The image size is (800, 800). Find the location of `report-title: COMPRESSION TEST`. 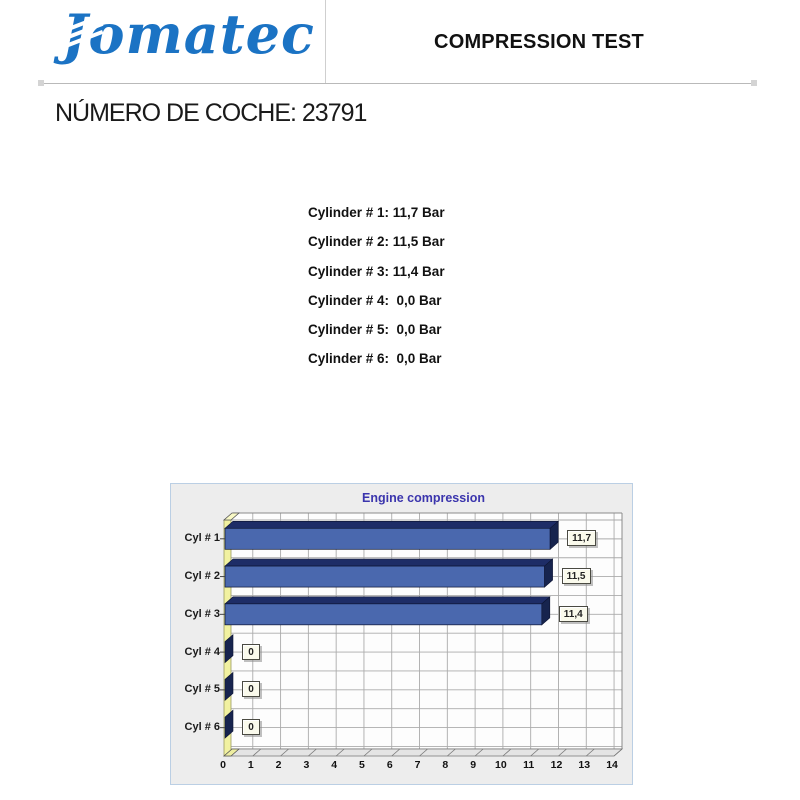

report-title: COMPRESSION TEST is located at coordinates (539, 42).